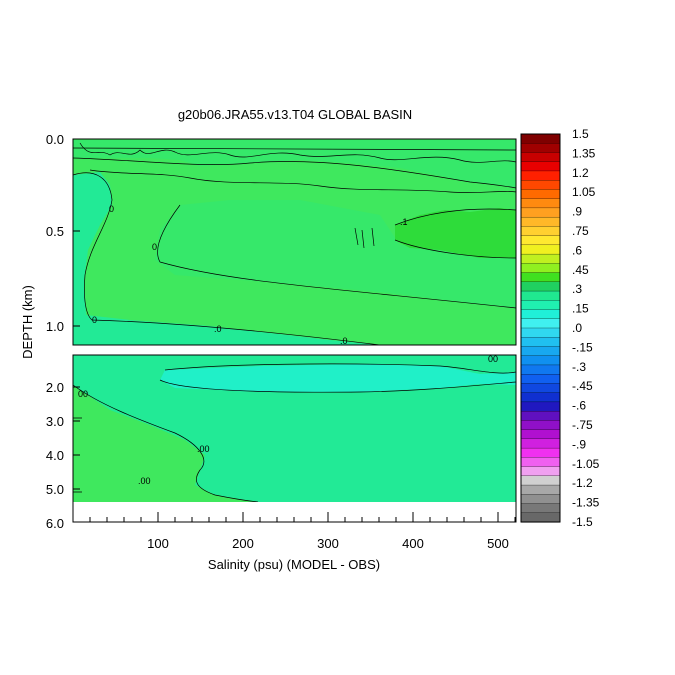 Image resolution: width=675 pixels, height=675 pixels. I want to click on colorbar-label: -.15, so click(582, 347).